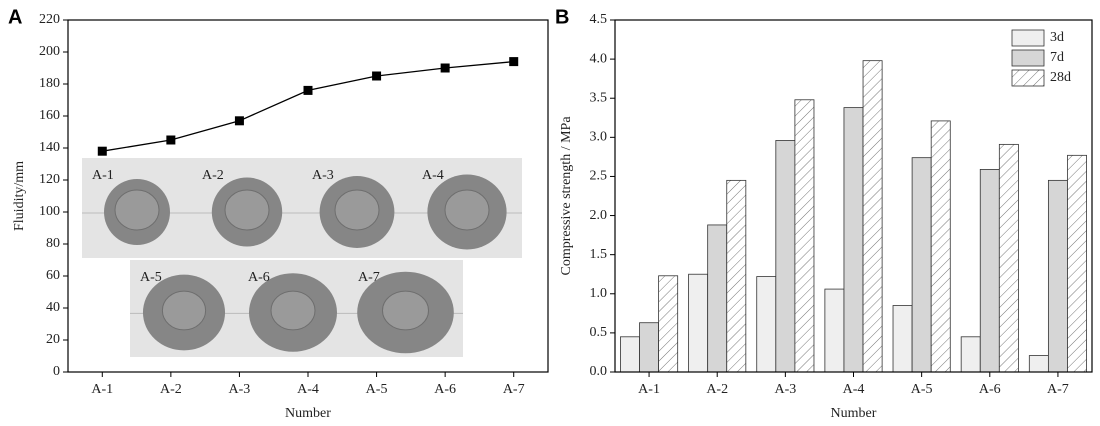  Describe the element at coordinates (49, 19) in the screenshot. I see `y-tick-label: 220` at that location.